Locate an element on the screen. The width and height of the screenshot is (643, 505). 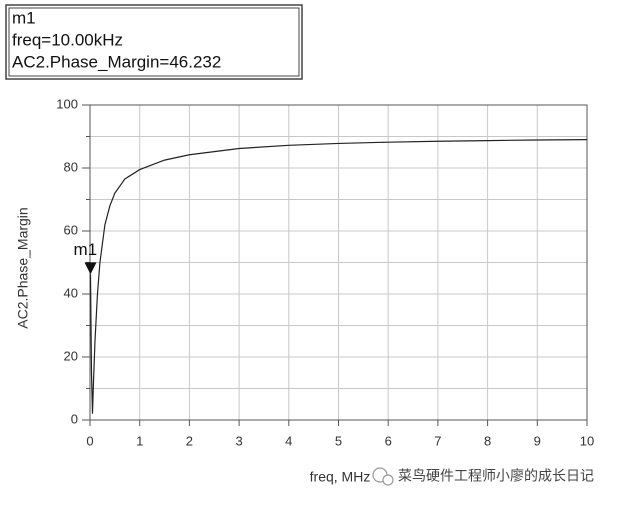
marker-box-inner is located at coordinates (154, 42).